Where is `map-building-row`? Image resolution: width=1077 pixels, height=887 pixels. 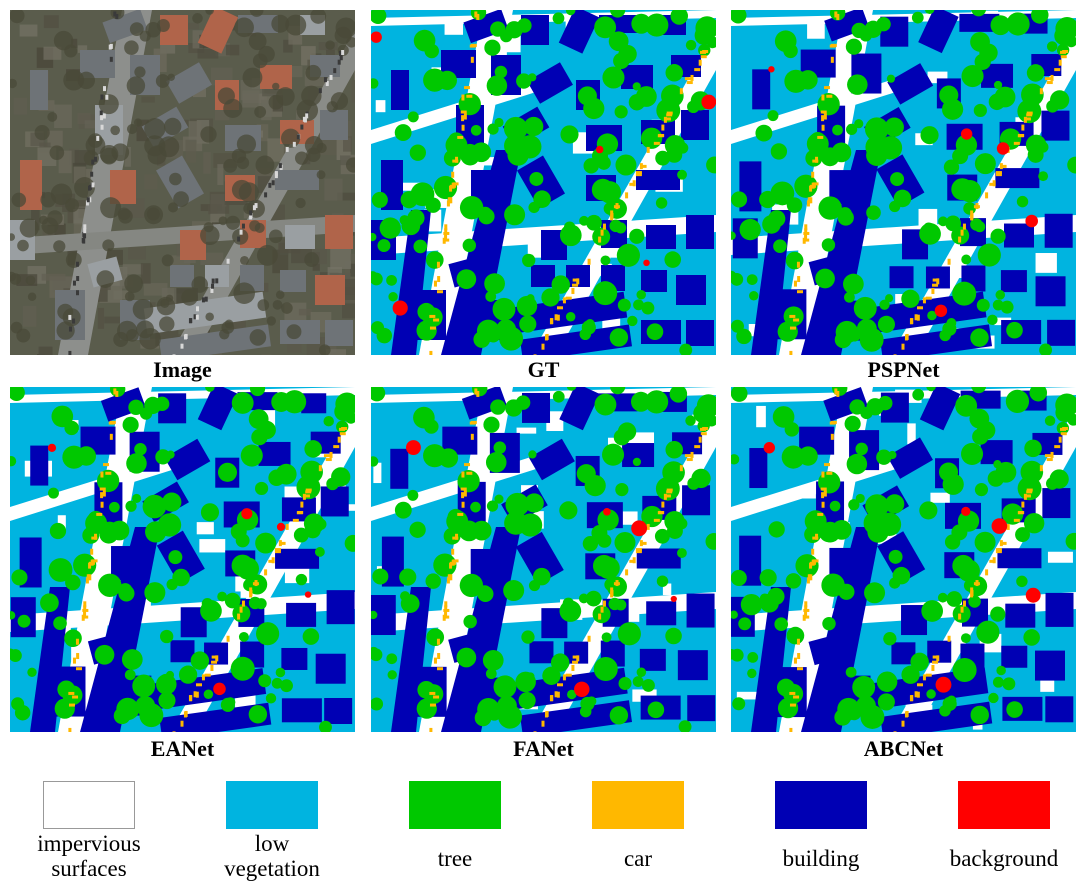 map-building-row is located at coordinates (120, 629).